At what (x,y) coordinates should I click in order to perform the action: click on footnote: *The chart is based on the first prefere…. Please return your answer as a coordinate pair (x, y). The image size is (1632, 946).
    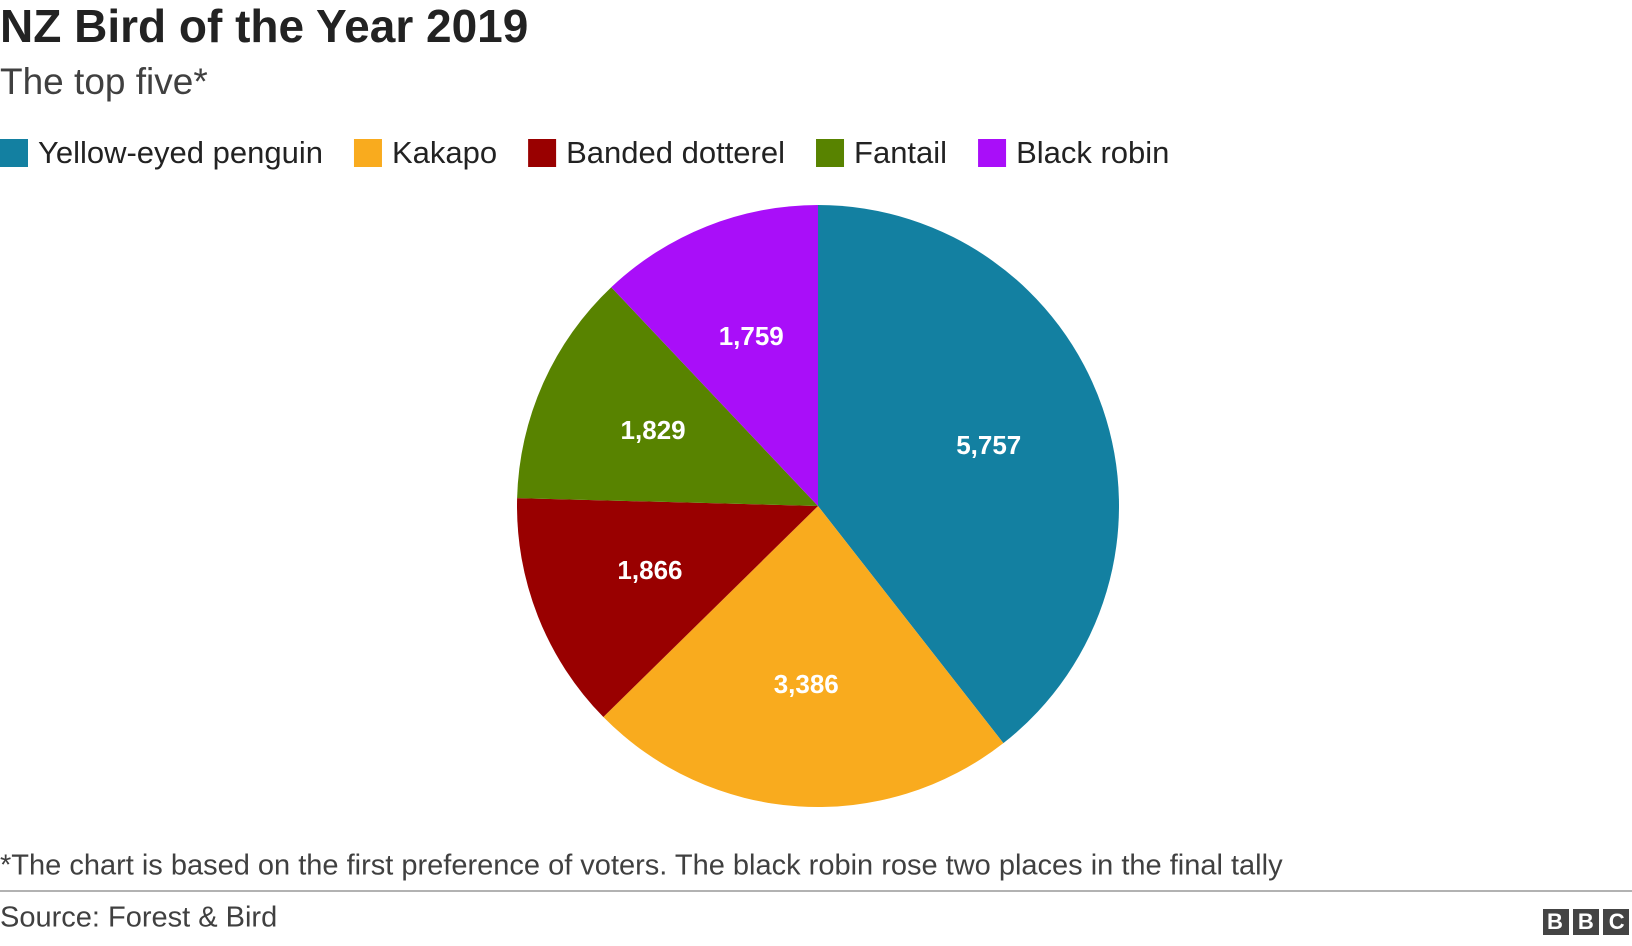
    Looking at the image, I should click on (641, 866).